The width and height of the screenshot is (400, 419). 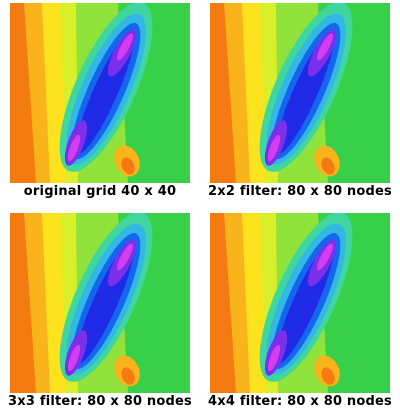 I want to click on panel-caption: 2x2 filter: 80 x 80 nodes, so click(x=300, y=191).